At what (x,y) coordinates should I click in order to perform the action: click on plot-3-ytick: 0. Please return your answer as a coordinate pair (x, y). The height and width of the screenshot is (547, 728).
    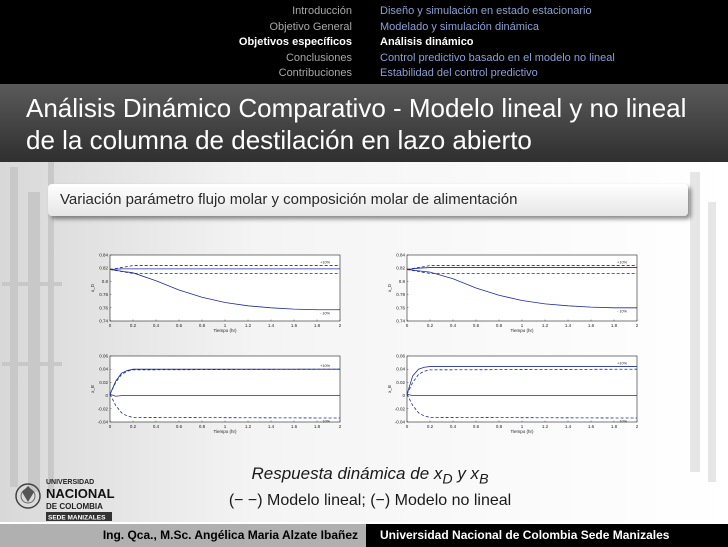
    Looking at the image, I should click on (106, 395).